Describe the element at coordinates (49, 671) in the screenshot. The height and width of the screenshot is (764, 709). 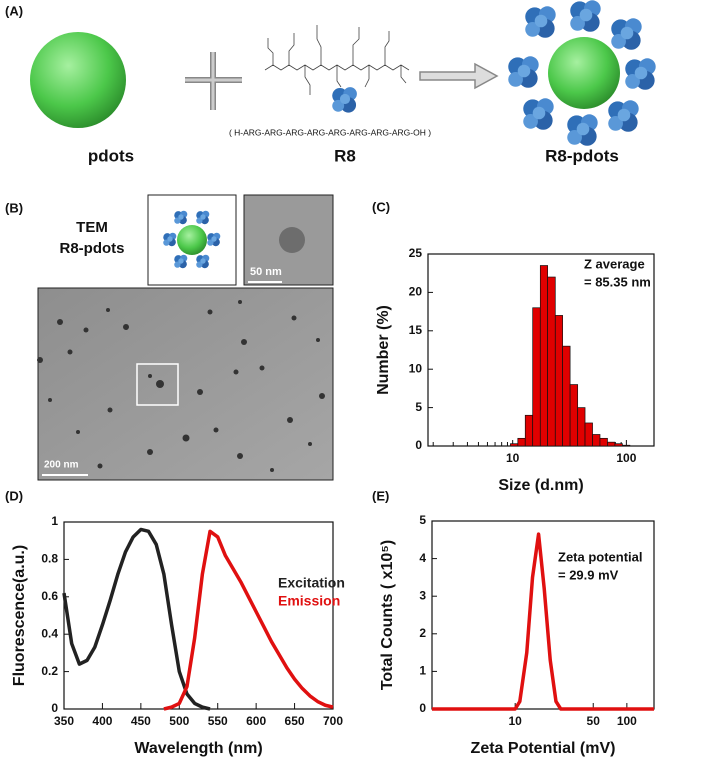
I see `y-tick-label: 0.2` at that location.